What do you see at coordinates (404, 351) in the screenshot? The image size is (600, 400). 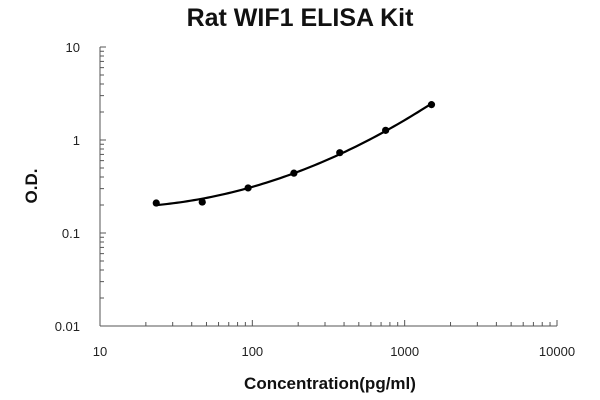 I see `x-tick-label: 1000` at bounding box center [404, 351].